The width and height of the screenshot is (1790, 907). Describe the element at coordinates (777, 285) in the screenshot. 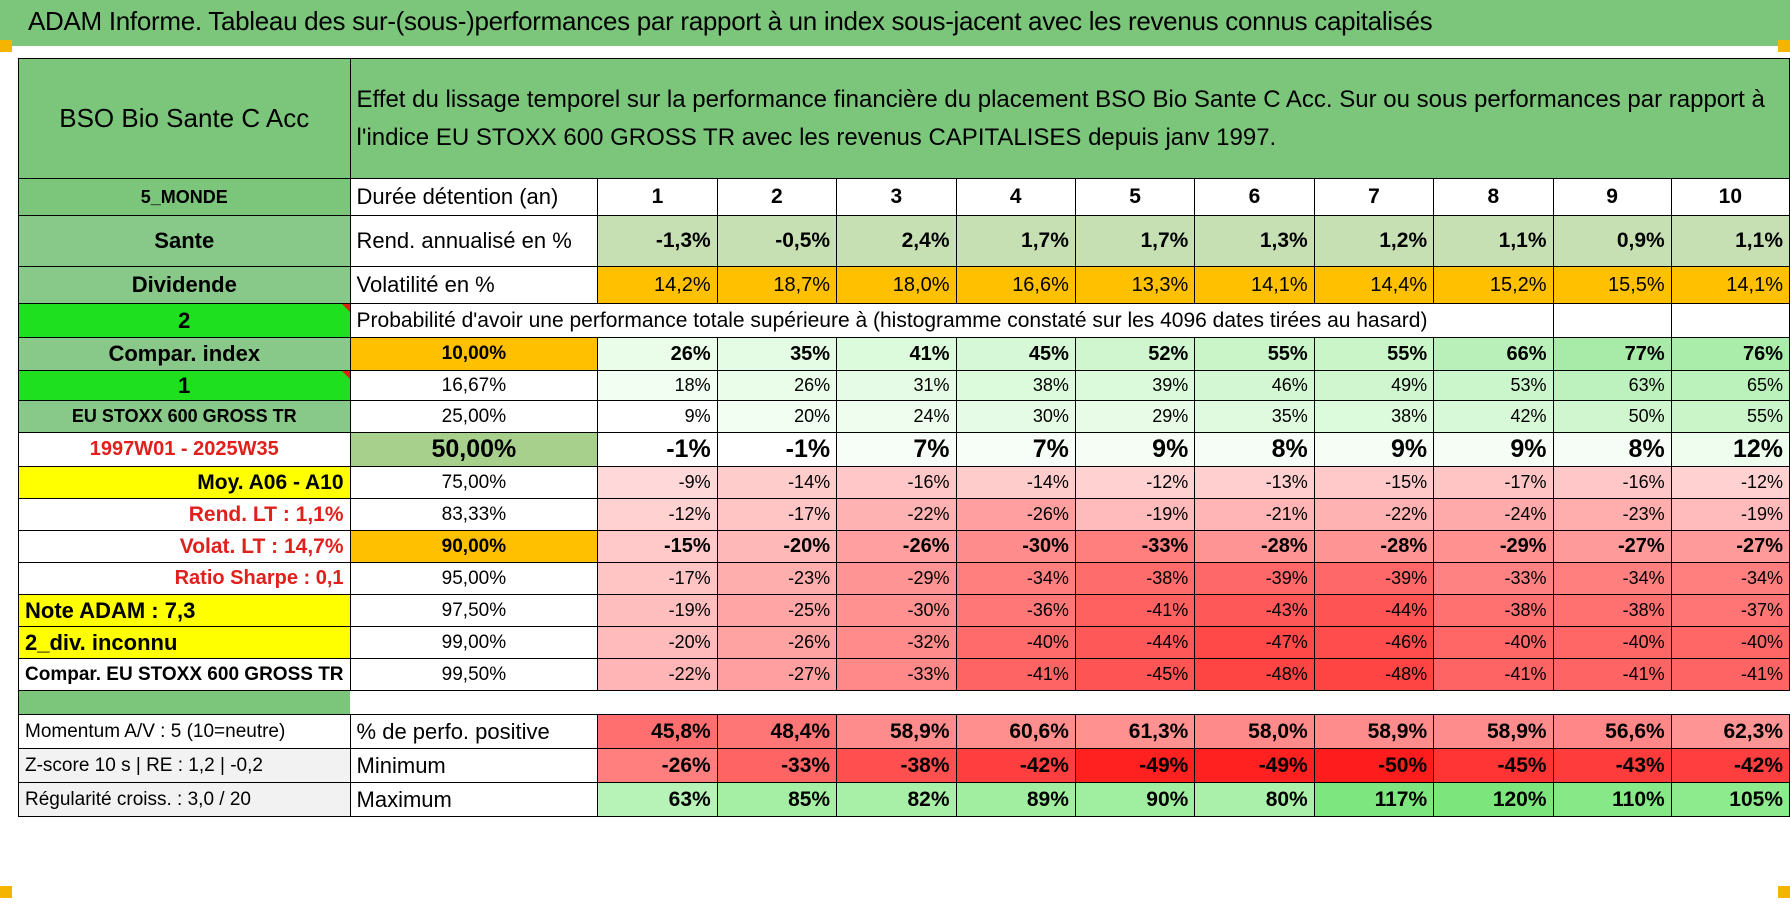

I see `vol-value-cell: 18,7%` at that location.